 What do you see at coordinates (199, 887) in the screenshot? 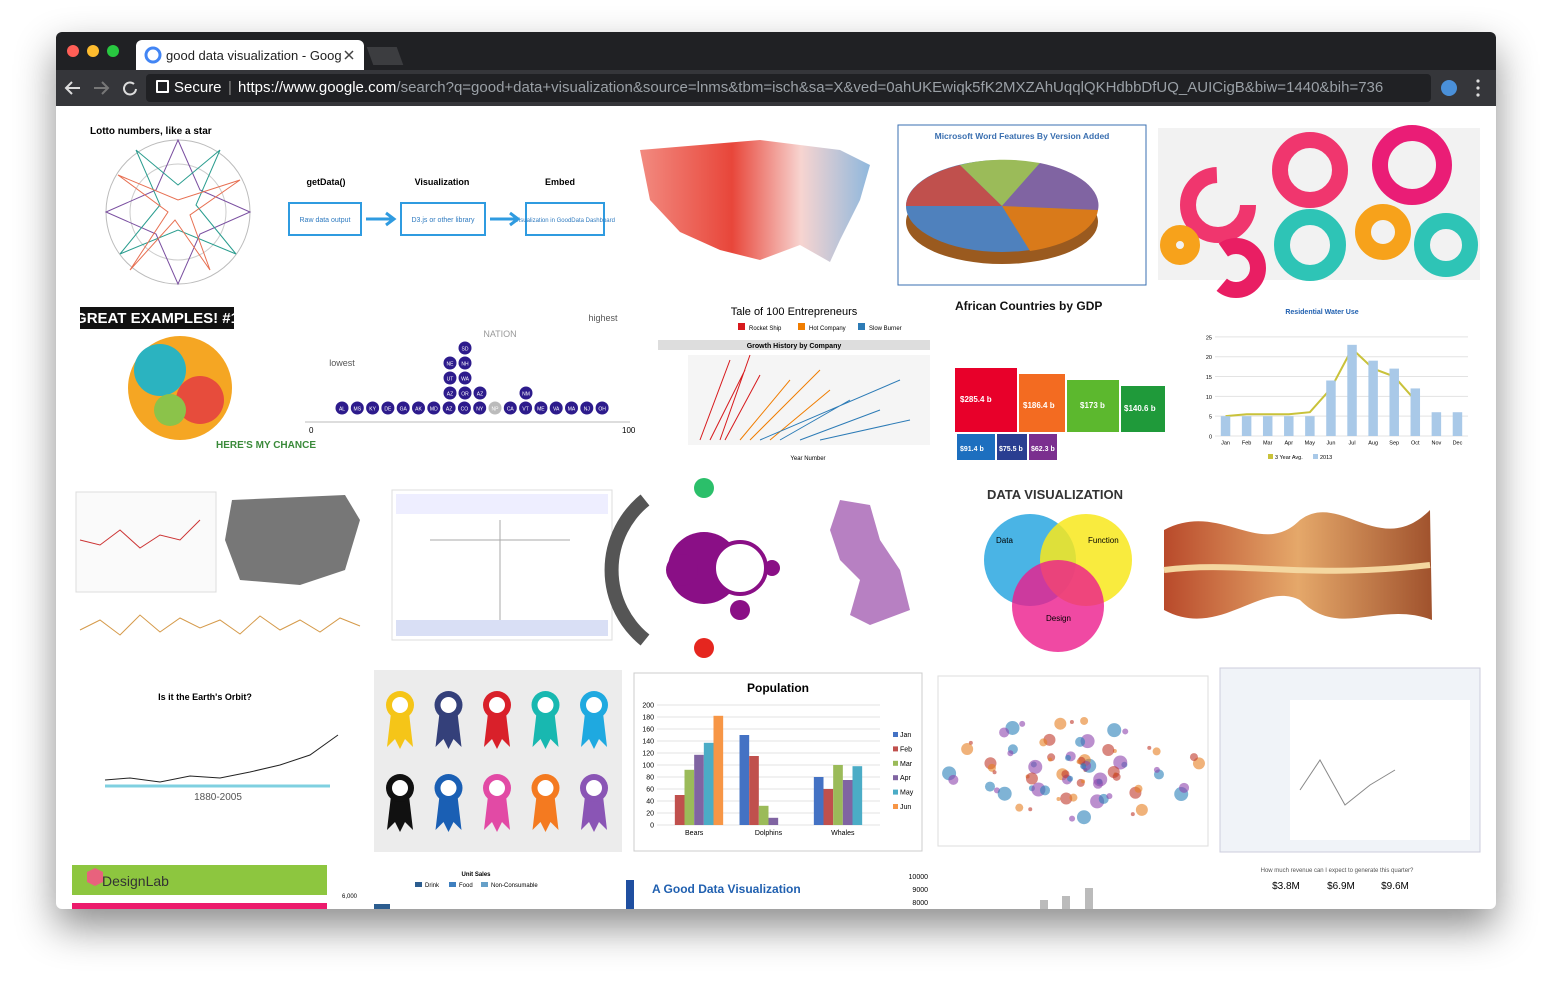
I see `thumb-designlab: DesignLab` at bounding box center [199, 887].